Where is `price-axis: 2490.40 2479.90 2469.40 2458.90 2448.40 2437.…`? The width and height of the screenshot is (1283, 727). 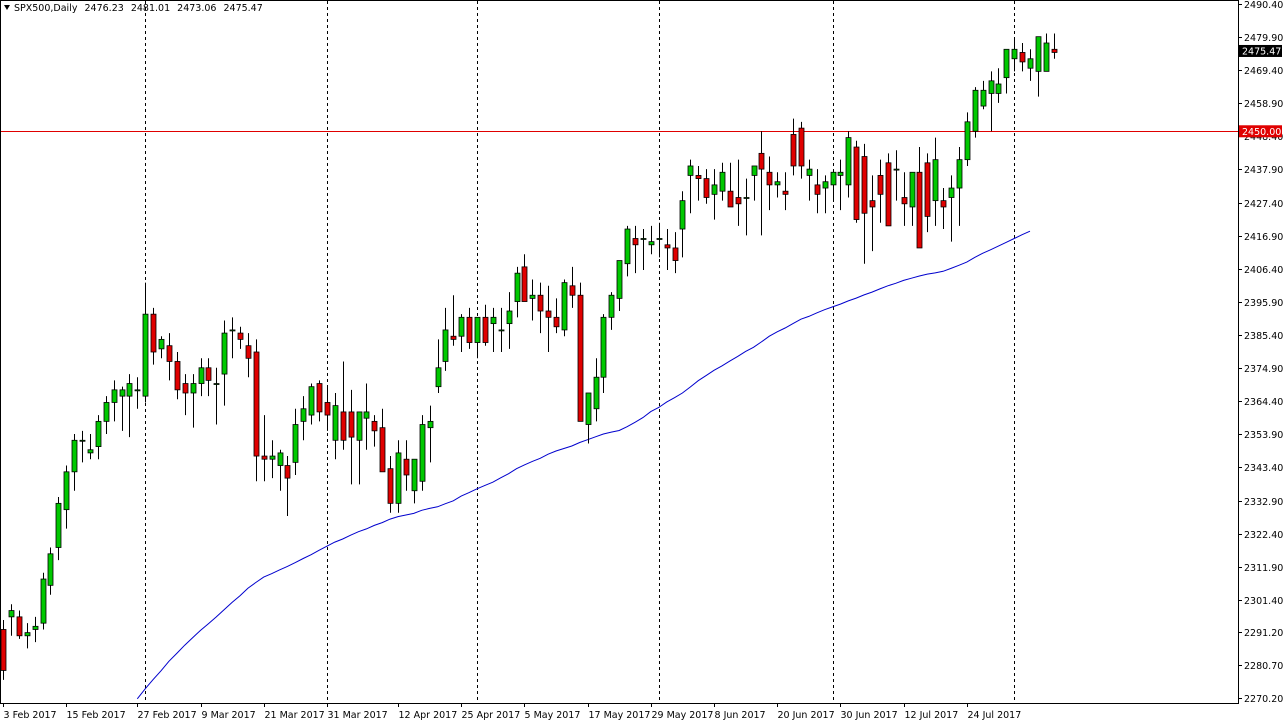
price-axis: 2490.40 2479.90 2469.40 2458.90 2448.40 2437.… is located at coordinates (1260, 352).